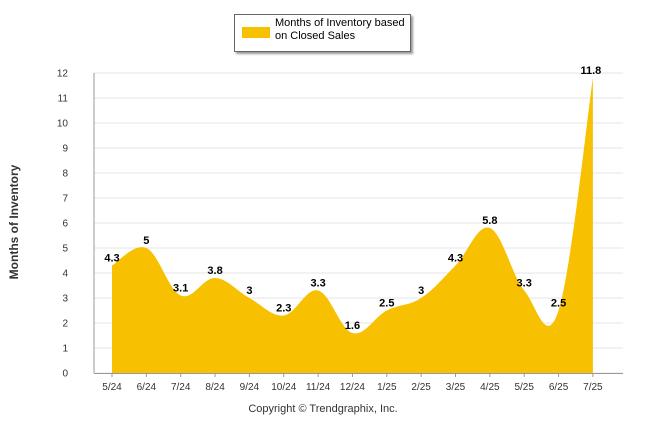  Describe the element at coordinates (65, 299) in the screenshot. I see `y-tick-label: 3` at that location.